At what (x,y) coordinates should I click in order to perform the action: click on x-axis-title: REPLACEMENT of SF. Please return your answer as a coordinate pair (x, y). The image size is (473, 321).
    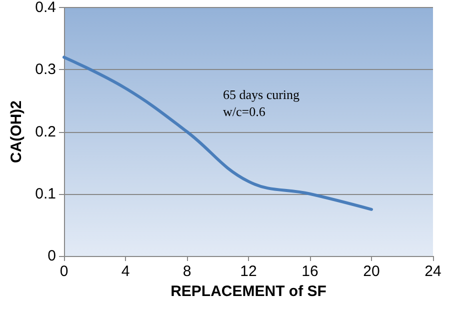
    Looking at the image, I should click on (248, 291).